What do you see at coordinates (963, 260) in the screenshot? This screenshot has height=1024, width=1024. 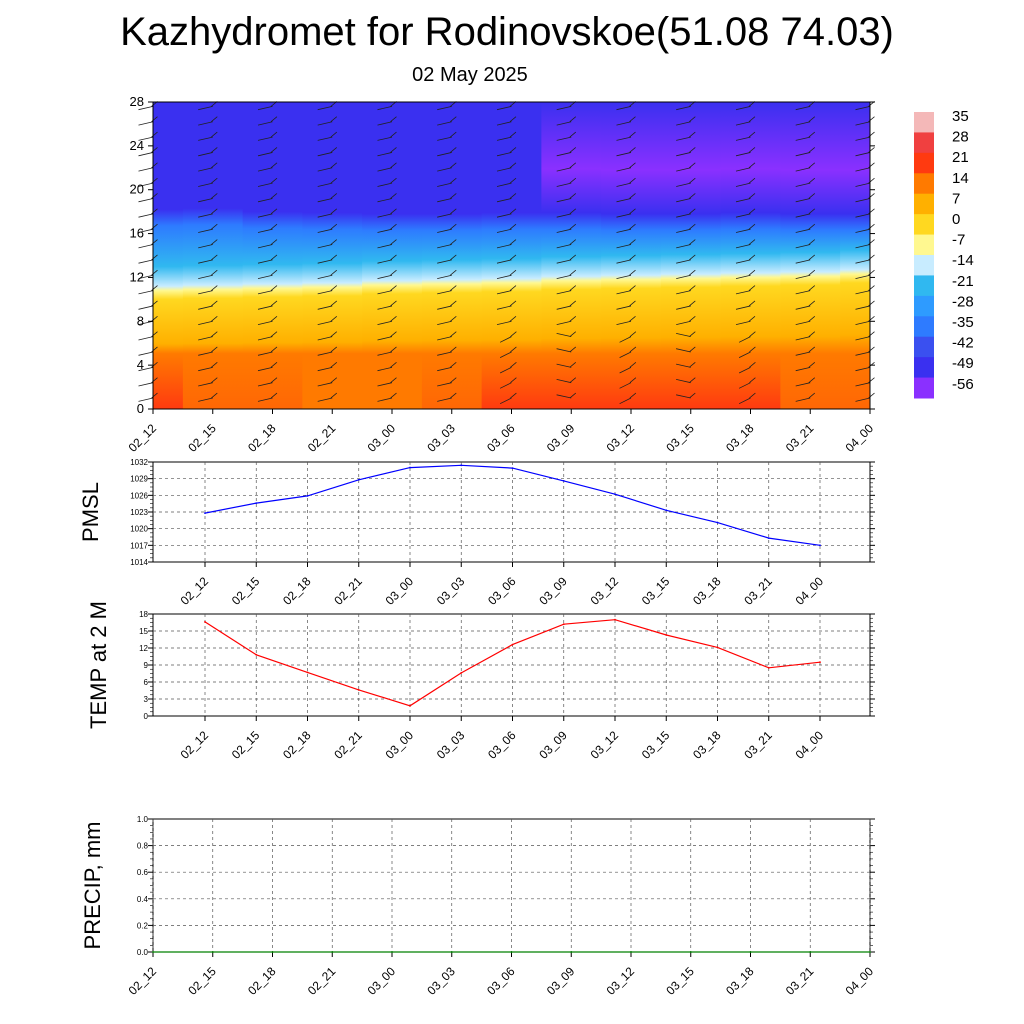 I see `colorbar-label: -14` at bounding box center [963, 260].